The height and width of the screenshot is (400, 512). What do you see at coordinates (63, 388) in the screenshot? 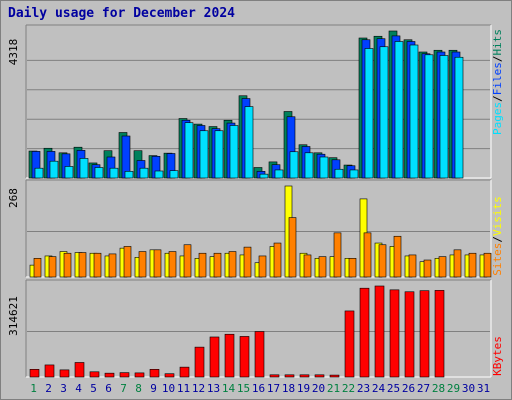
I see `day-label: 3` at bounding box center [63, 388].